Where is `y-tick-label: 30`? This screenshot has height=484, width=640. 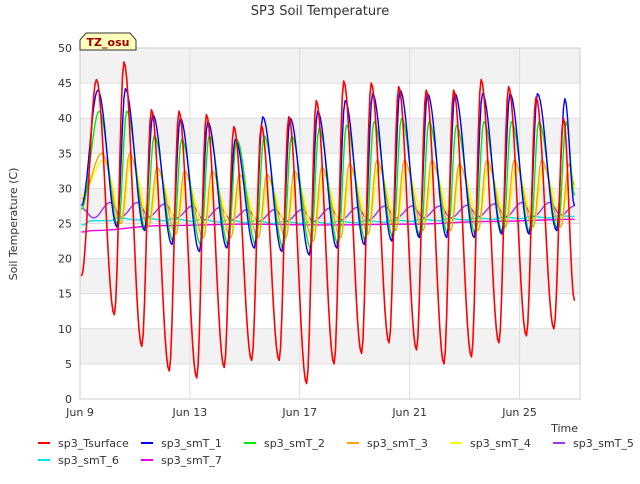 y-tick-label: 30 is located at coordinates (65, 188).